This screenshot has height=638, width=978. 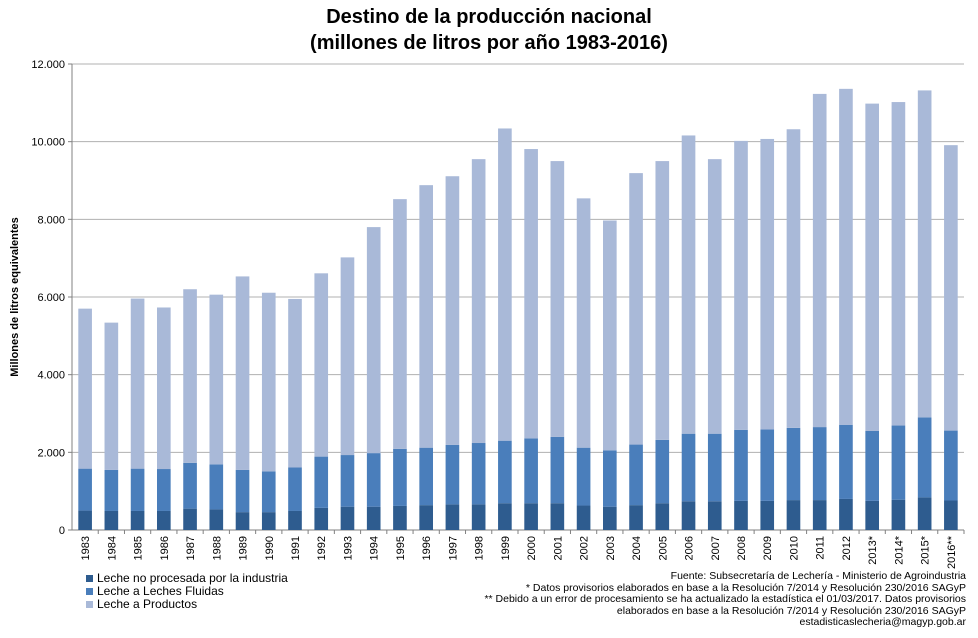 What do you see at coordinates (401, 548) in the screenshot?
I see `x-tick-label: 1995` at bounding box center [401, 548].